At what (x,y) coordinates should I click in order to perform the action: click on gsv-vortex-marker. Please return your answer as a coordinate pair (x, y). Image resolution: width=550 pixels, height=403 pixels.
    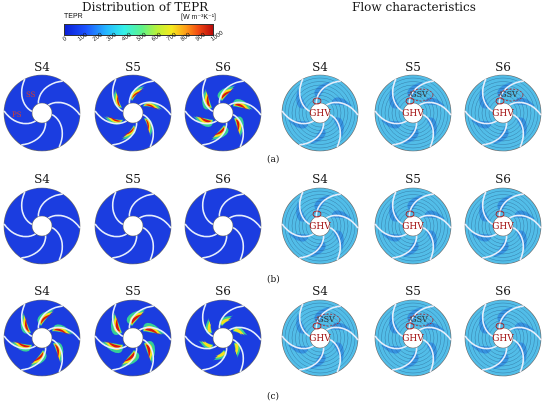
    Looking at the image, I should click on (421, 320).